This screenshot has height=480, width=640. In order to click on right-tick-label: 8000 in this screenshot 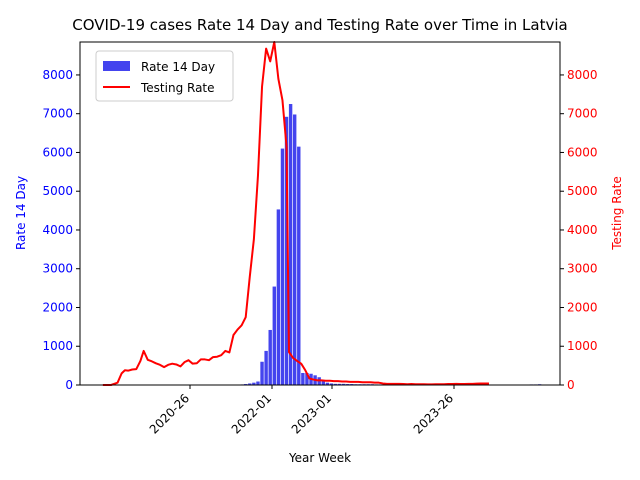, I will do `click(582, 75)`.